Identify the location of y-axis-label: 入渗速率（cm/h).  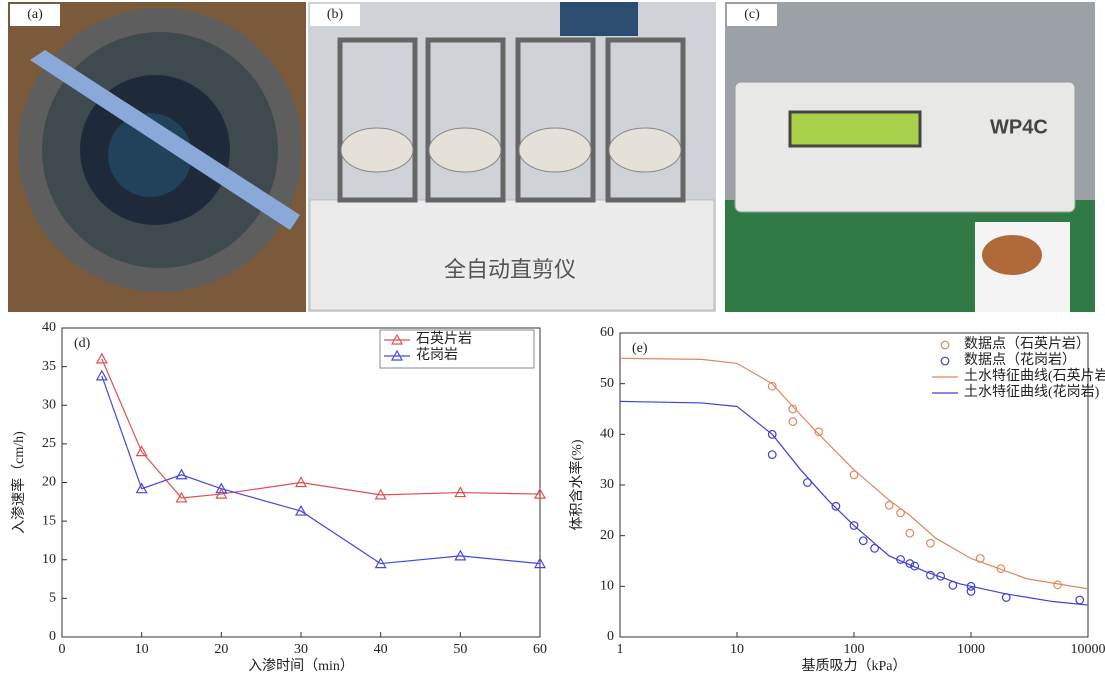
(18, 482).